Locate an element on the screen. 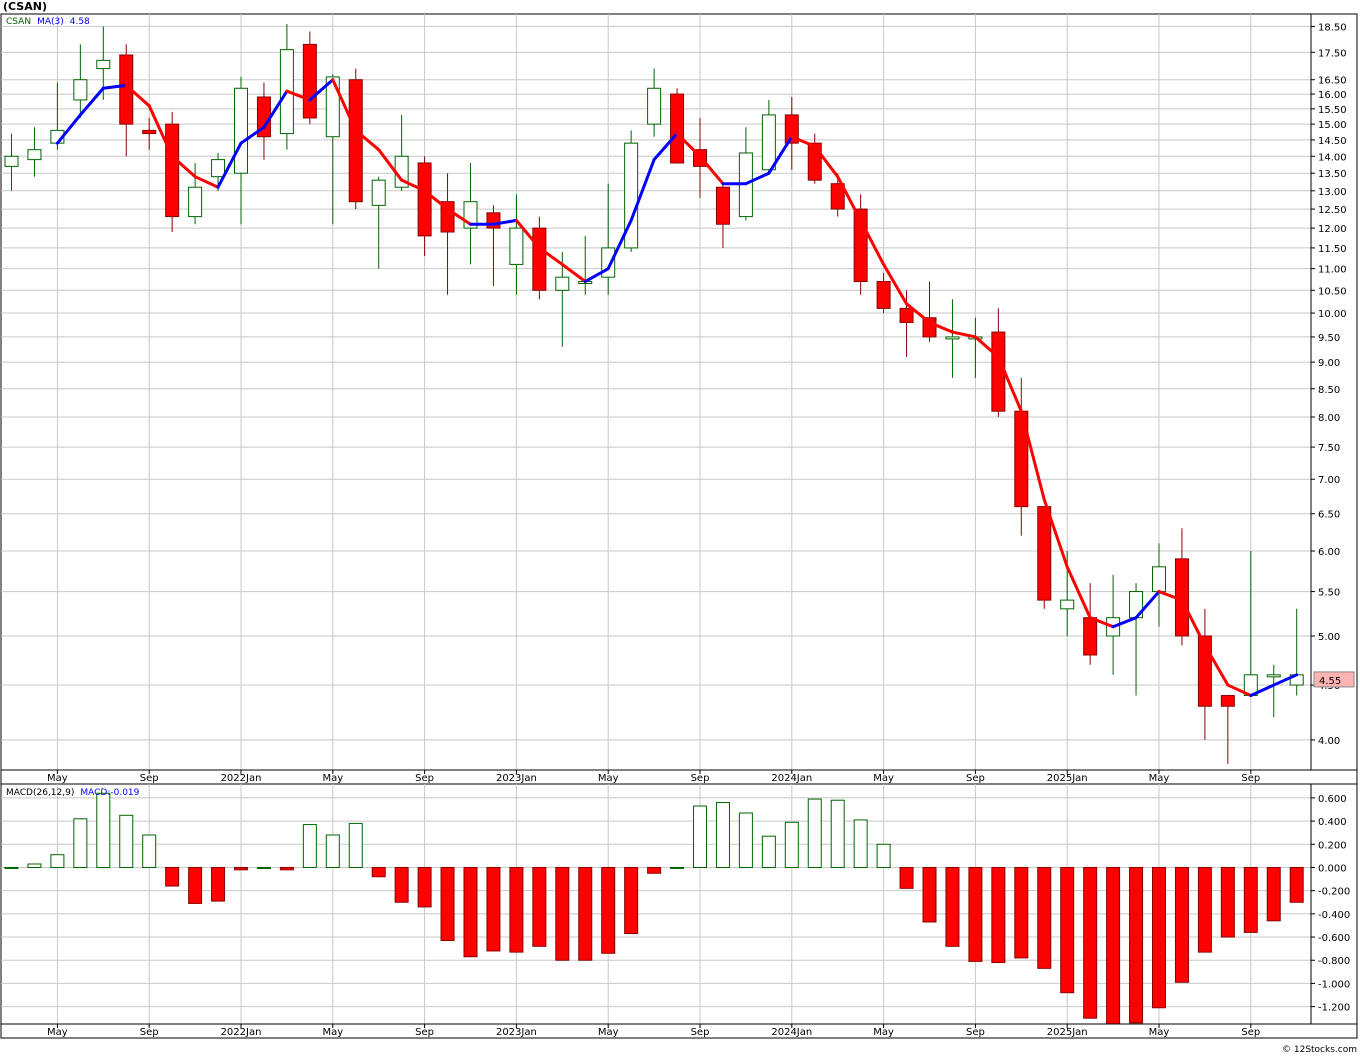 The width and height of the screenshot is (1360, 1056). y-tick-label: -1.200 is located at coordinates (1334, 1008).